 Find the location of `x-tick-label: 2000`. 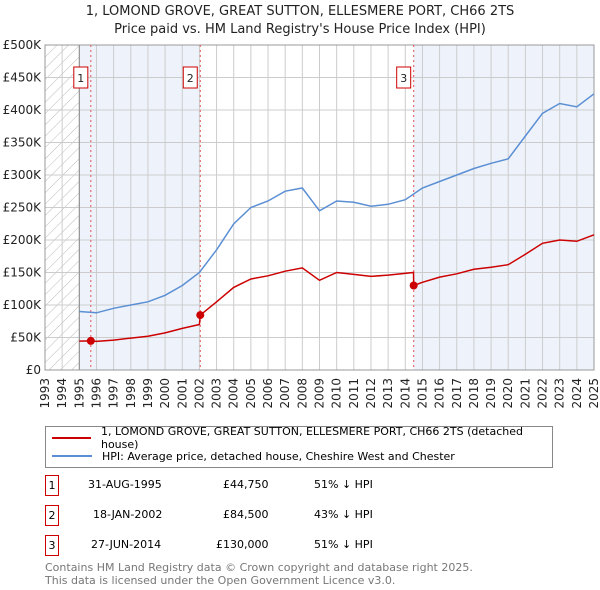

x-tick-label: 2000 is located at coordinates (165, 393).